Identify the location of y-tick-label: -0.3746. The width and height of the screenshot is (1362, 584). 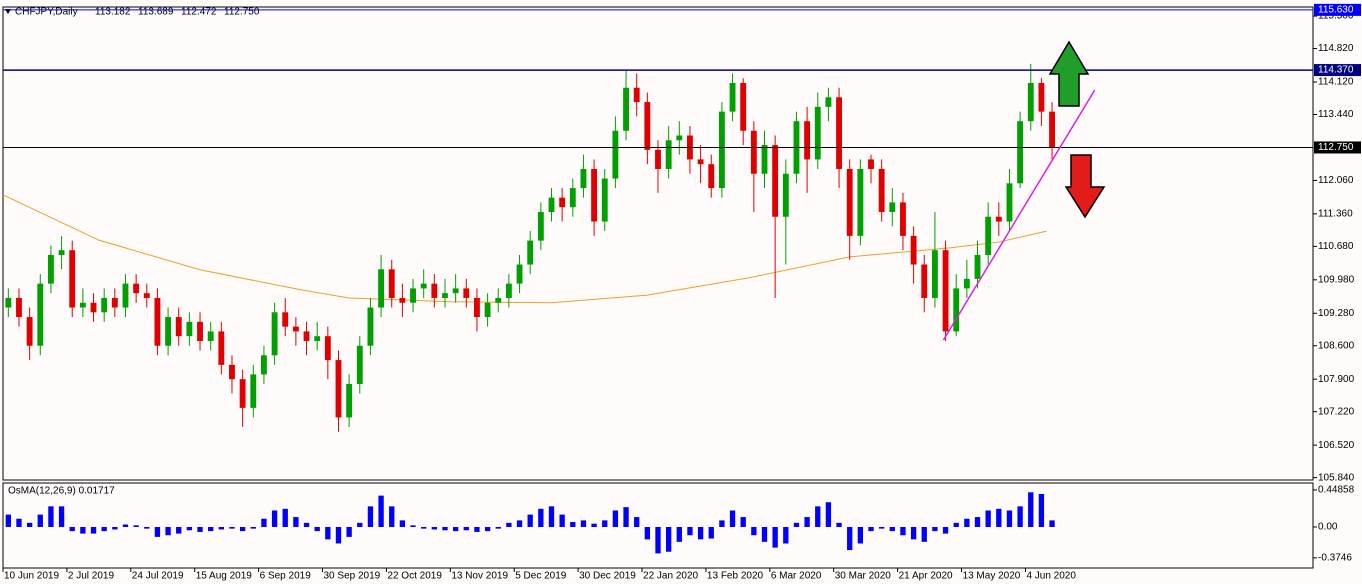
(1335, 558).